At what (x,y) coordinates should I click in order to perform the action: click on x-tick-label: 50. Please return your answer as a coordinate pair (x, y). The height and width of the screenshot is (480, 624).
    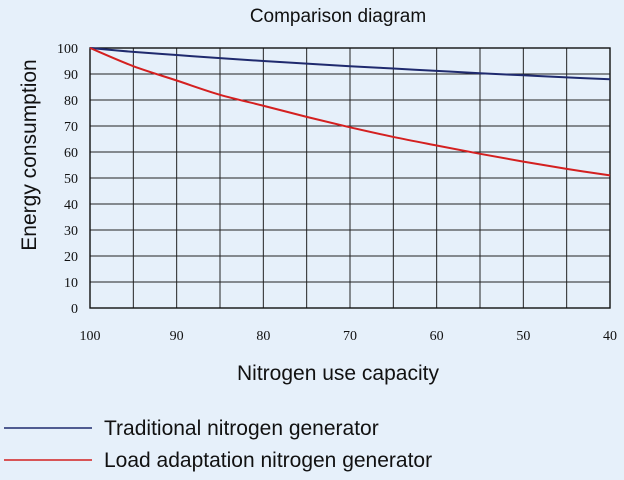
    Looking at the image, I should click on (523, 336).